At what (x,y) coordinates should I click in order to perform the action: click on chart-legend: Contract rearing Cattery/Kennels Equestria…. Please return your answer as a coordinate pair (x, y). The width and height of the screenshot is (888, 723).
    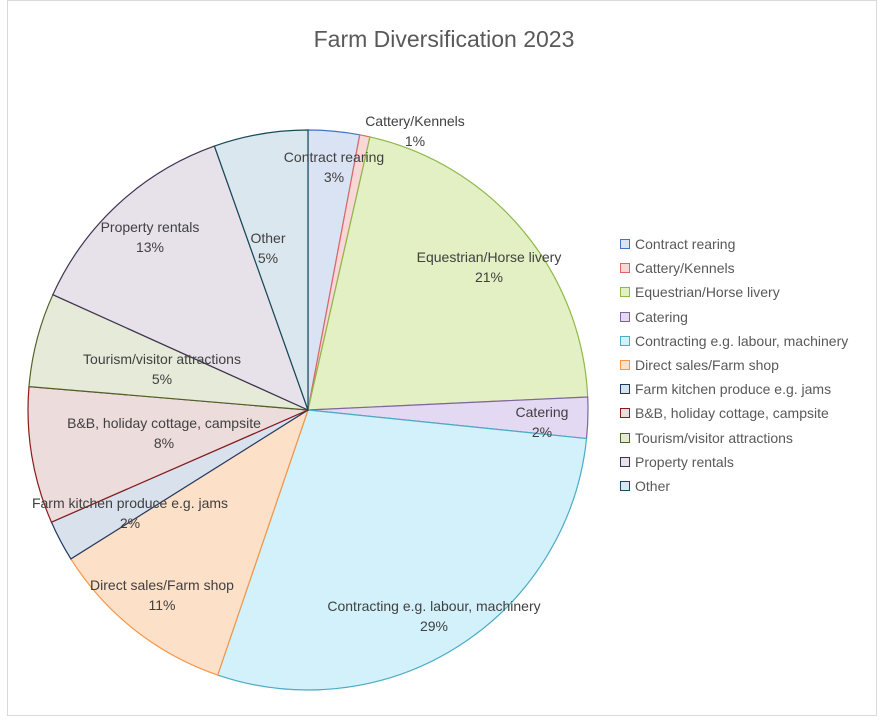
    Looking at the image, I should click on (734, 365).